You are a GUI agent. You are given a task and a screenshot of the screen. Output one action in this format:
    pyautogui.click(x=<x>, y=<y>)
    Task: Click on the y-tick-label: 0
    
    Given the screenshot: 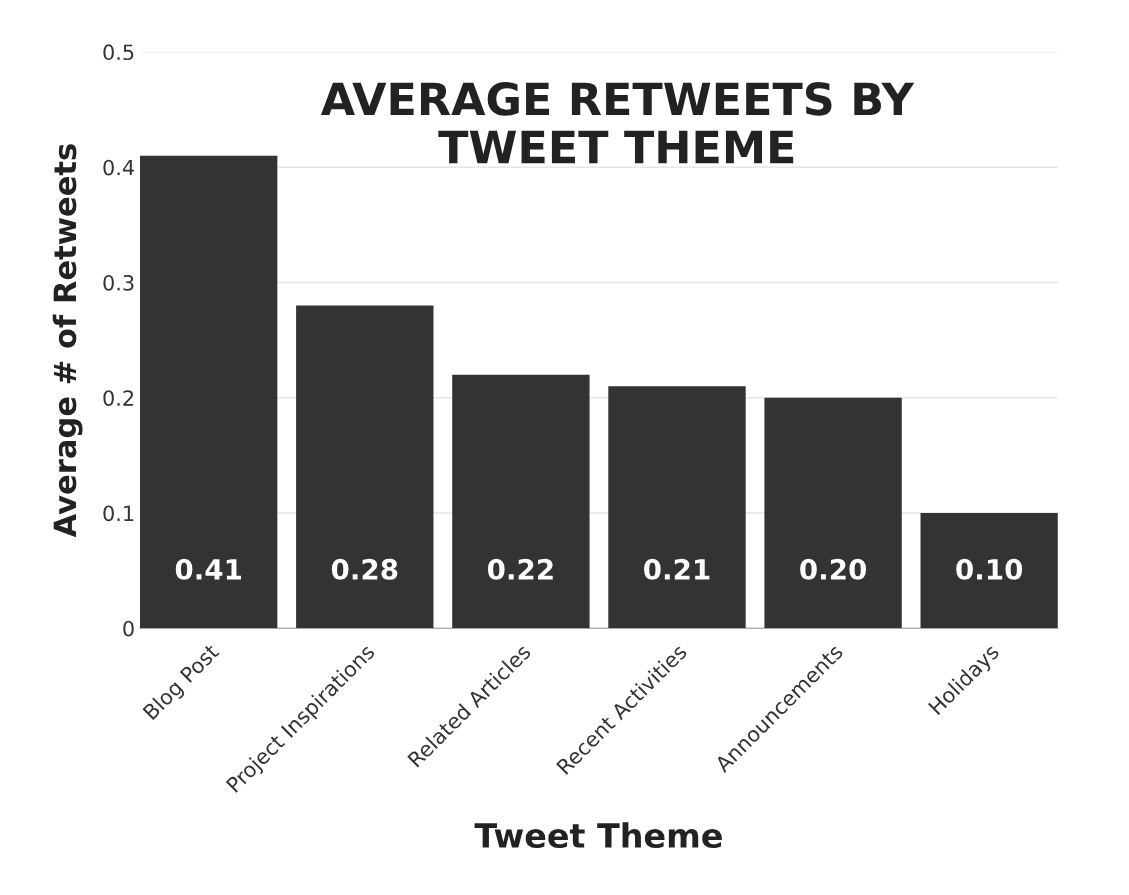 What is the action you would take?
    pyautogui.click(x=128, y=628)
    